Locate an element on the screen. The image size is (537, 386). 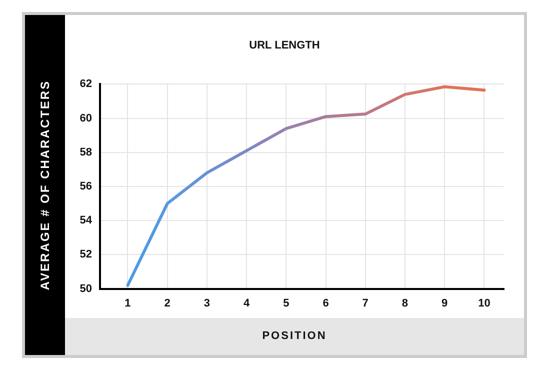
x-tick-label: 6 is located at coordinates (325, 303).